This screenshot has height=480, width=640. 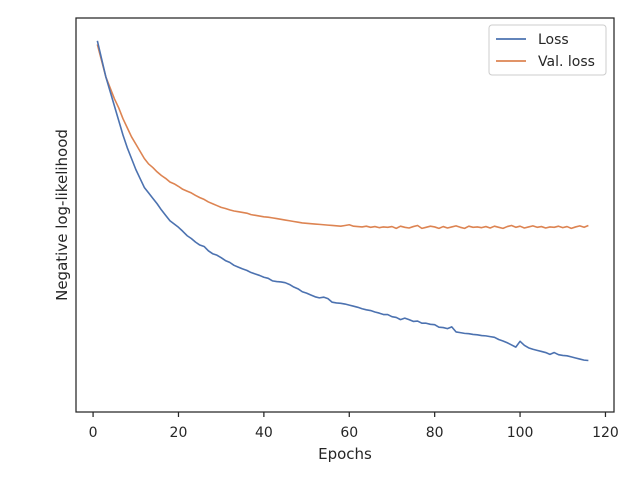 I want to click on x-tick-label: 40, so click(x=264, y=433).